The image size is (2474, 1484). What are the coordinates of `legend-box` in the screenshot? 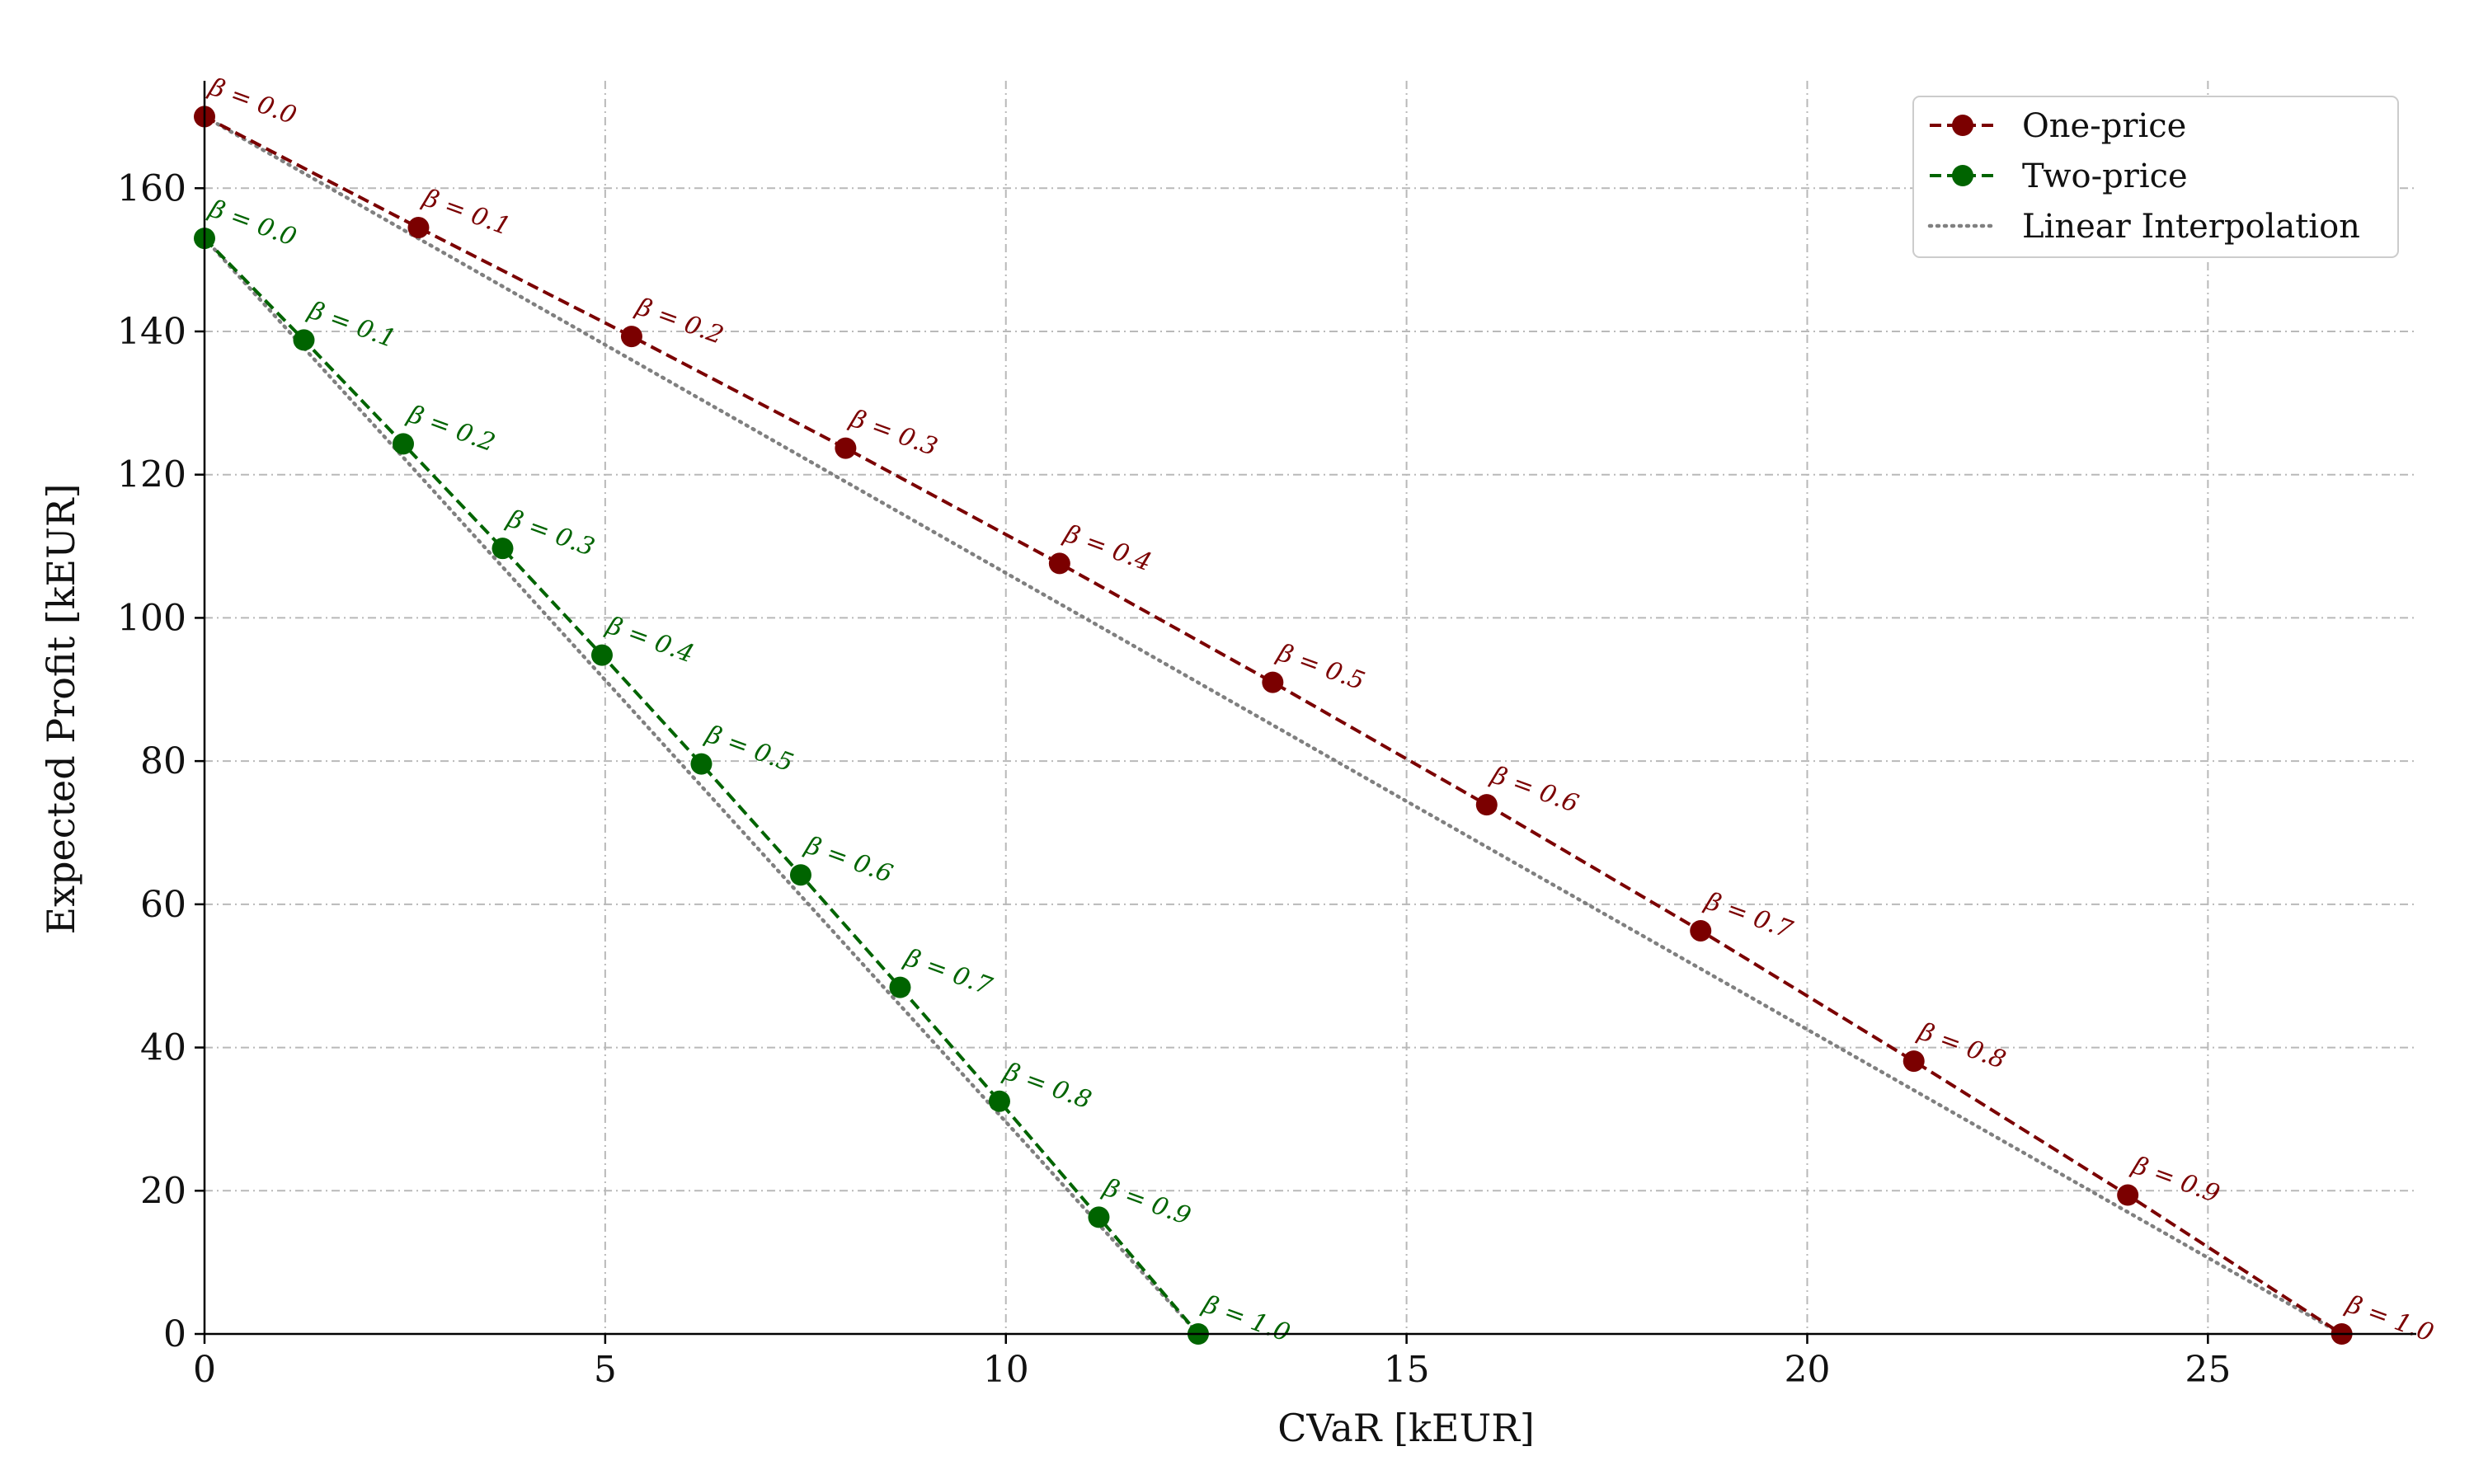 It's located at (2155, 177).